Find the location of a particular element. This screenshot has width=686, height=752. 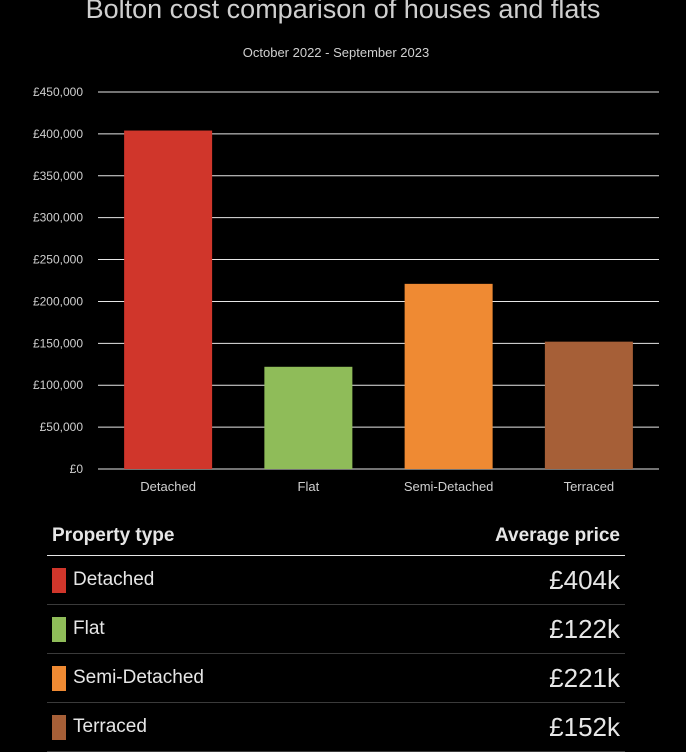

row-label-flat: Flat is located at coordinates (89, 628).